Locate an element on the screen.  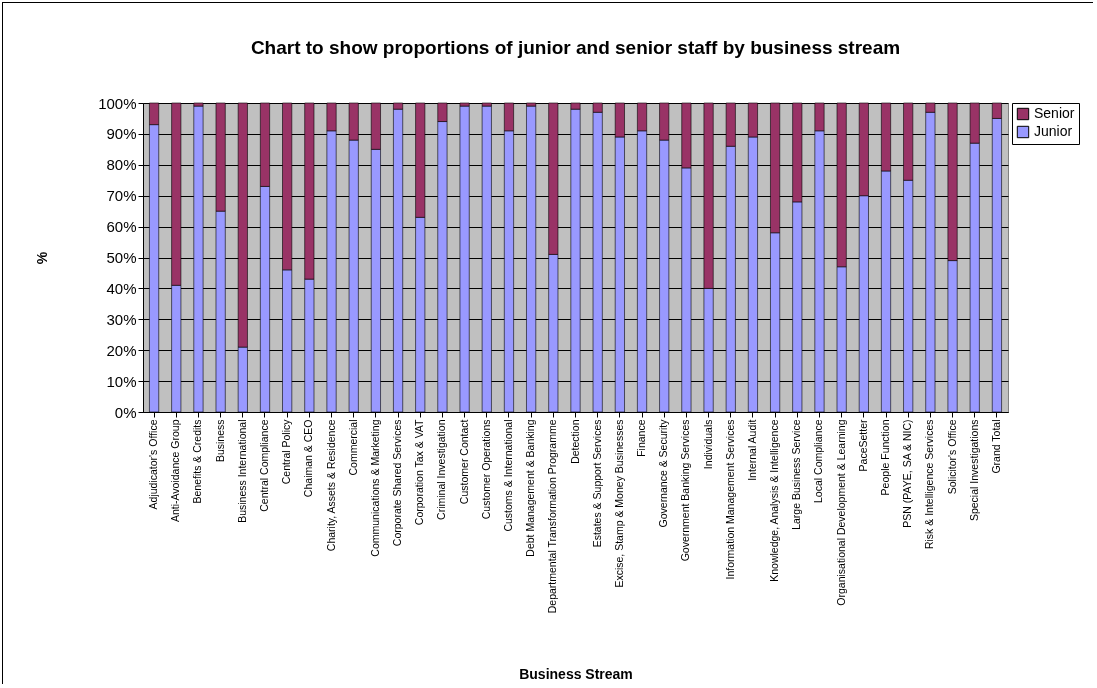
x-tick-label: Adjudicator's Office is located at coordinates (153, 464).